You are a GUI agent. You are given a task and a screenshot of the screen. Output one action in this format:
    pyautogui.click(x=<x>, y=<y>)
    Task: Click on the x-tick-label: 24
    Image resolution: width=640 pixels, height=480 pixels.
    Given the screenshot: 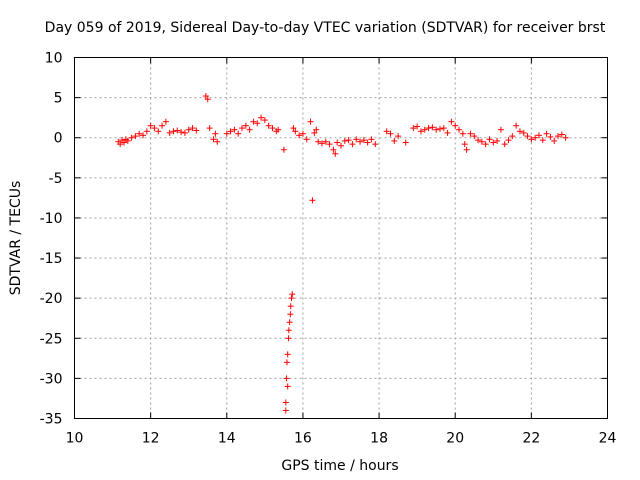 What is the action you would take?
    pyautogui.click(x=608, y=439)
    